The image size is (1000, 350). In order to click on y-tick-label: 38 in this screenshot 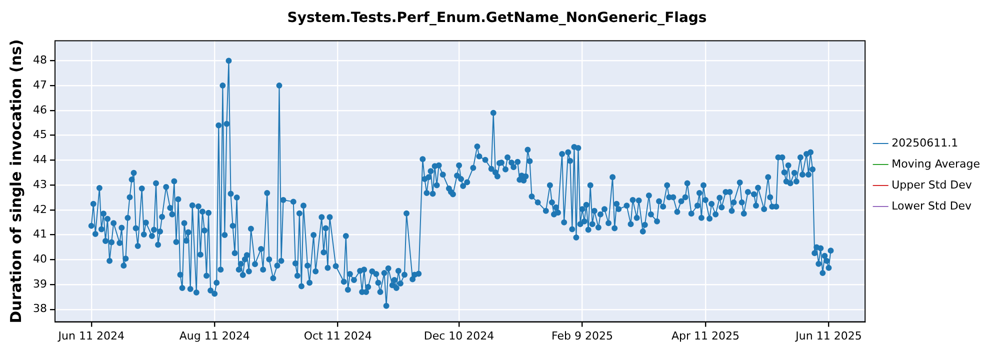, I will do `click(39, 309)`.